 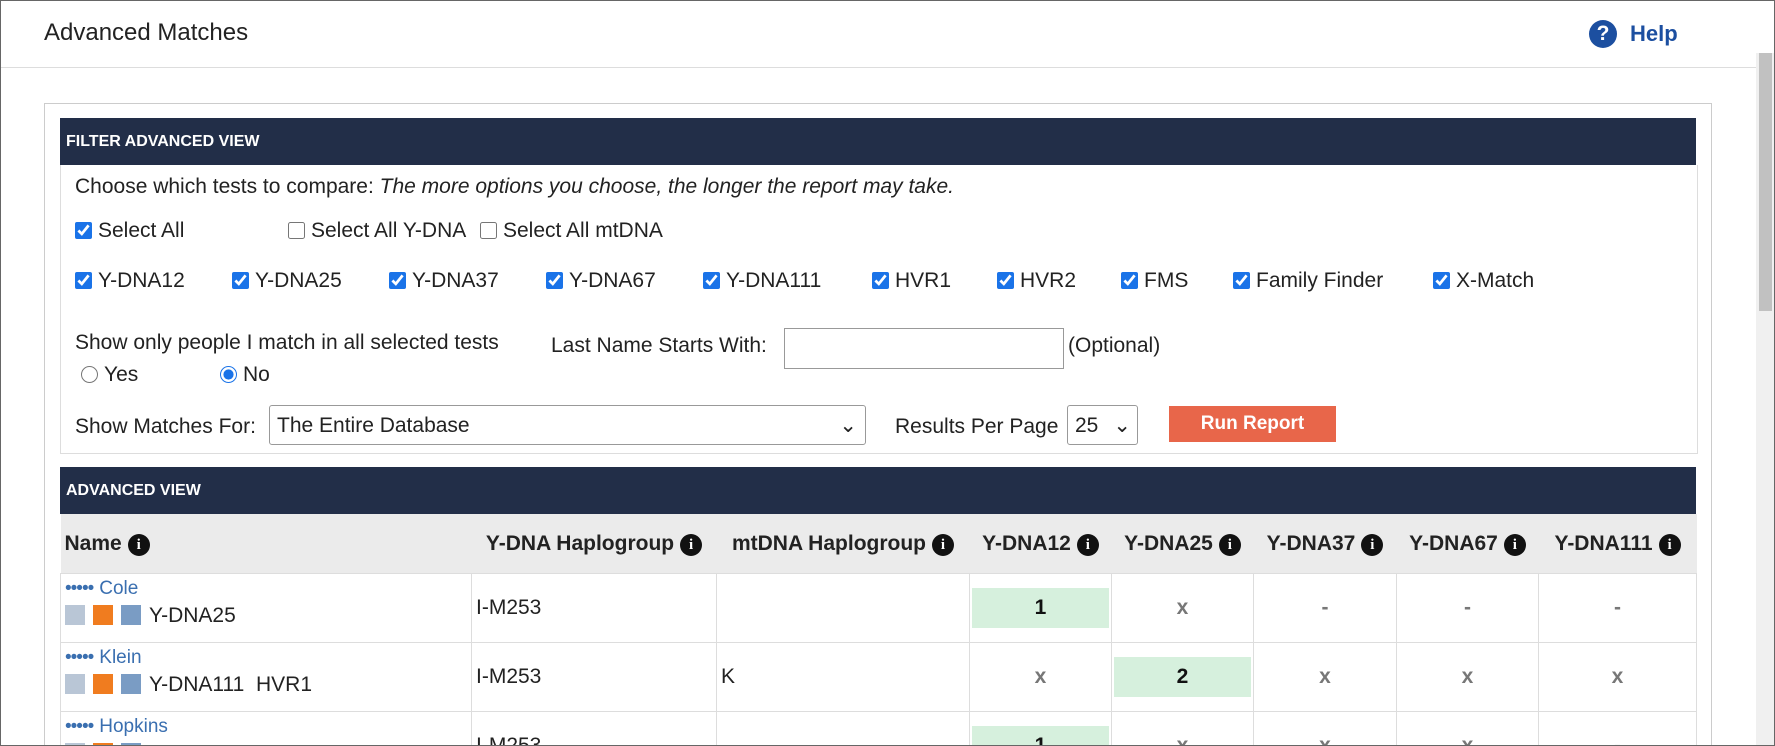 I want to click on name-line: ••••• Klein, so click(x=268, y=658).